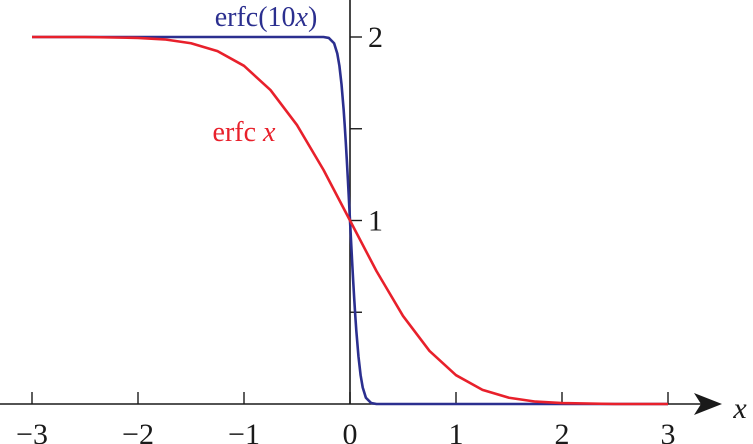  What do you see at coordinates (350, 431) in the screenshot?
I see `x-tick-label: 0` at bounding box center [350, 431].